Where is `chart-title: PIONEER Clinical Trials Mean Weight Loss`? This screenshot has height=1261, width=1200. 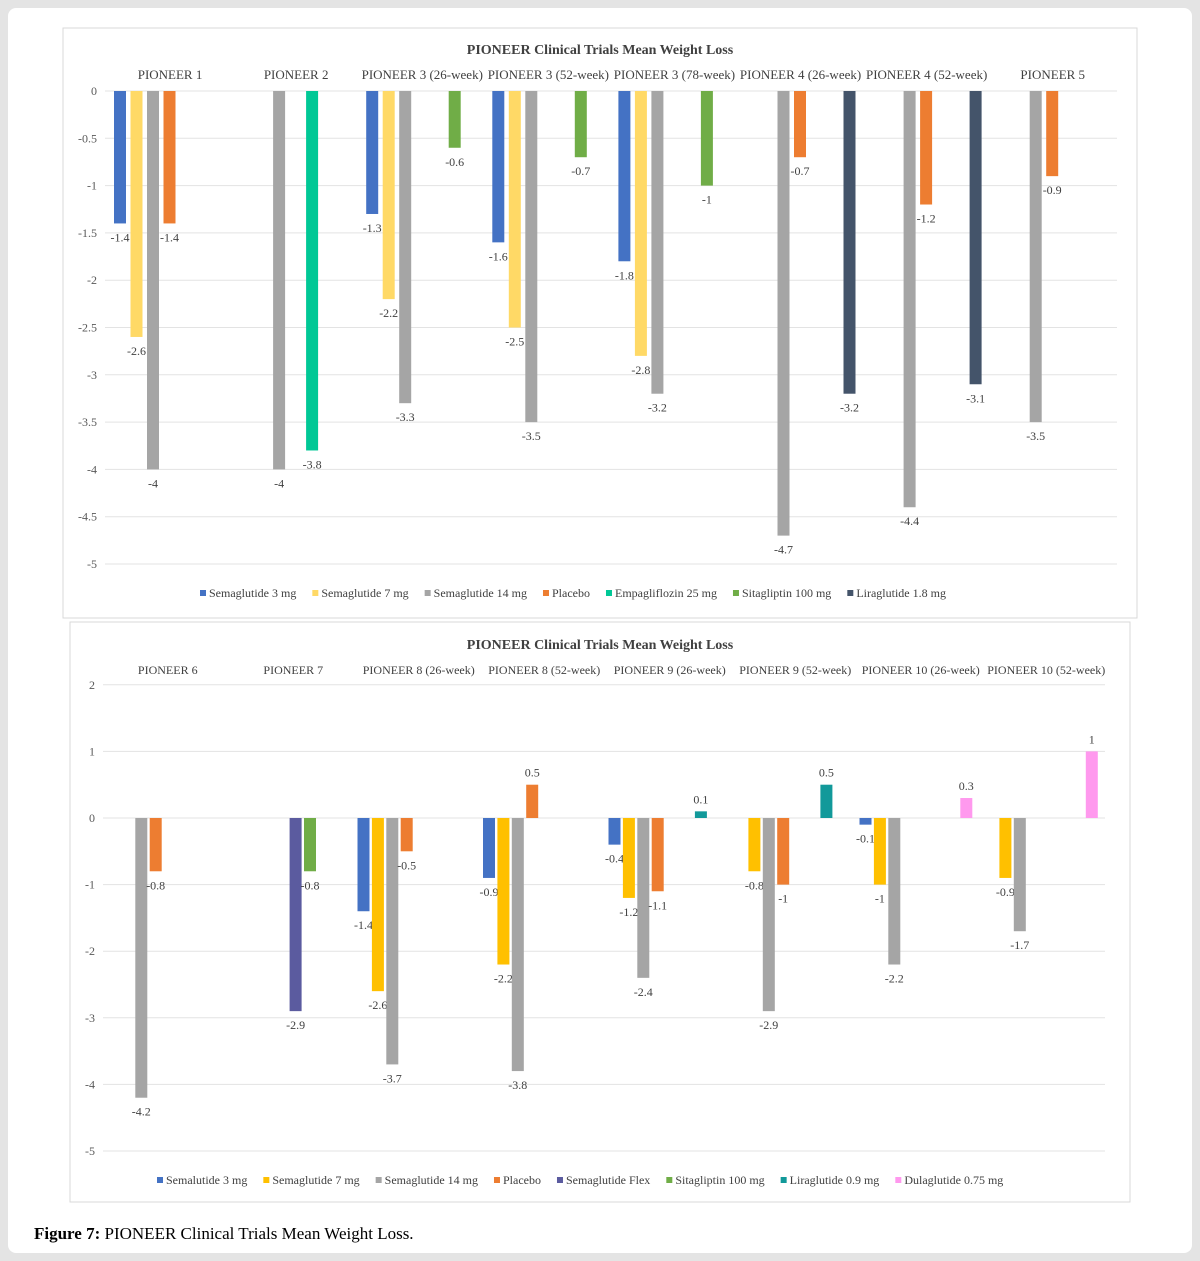 chart-title: PIONEER Clinical Trials Mean Weight Loss is located at coordinates (600, 50).